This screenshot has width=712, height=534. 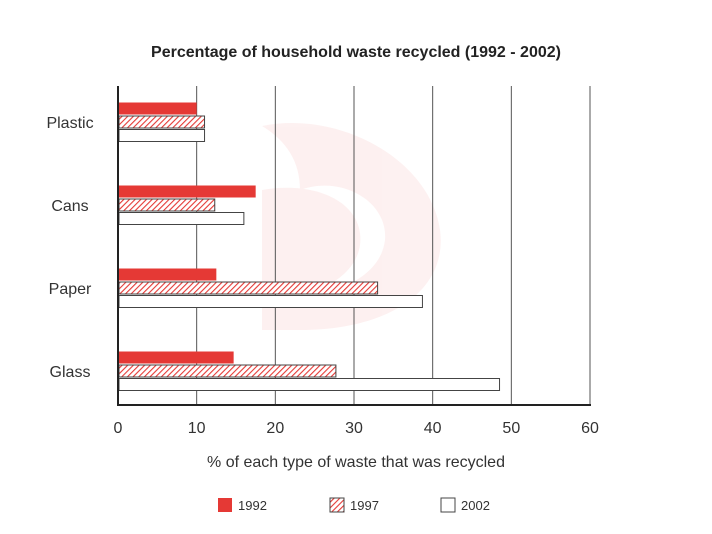 I want to click on x-tick-label: 30, so click(x=354, y=428).